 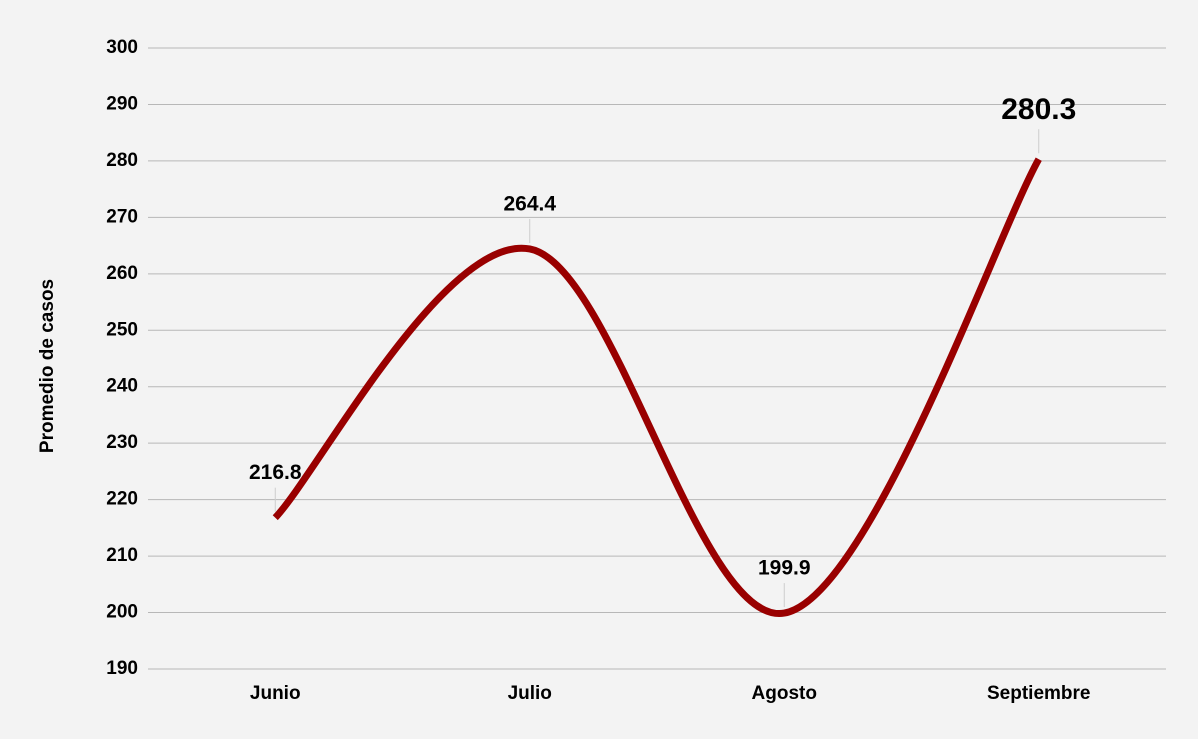 What do you see at coordinates (122, 47) in the screenshot?
I see `y-tick-label: 300` at bounding box center [122, 47].